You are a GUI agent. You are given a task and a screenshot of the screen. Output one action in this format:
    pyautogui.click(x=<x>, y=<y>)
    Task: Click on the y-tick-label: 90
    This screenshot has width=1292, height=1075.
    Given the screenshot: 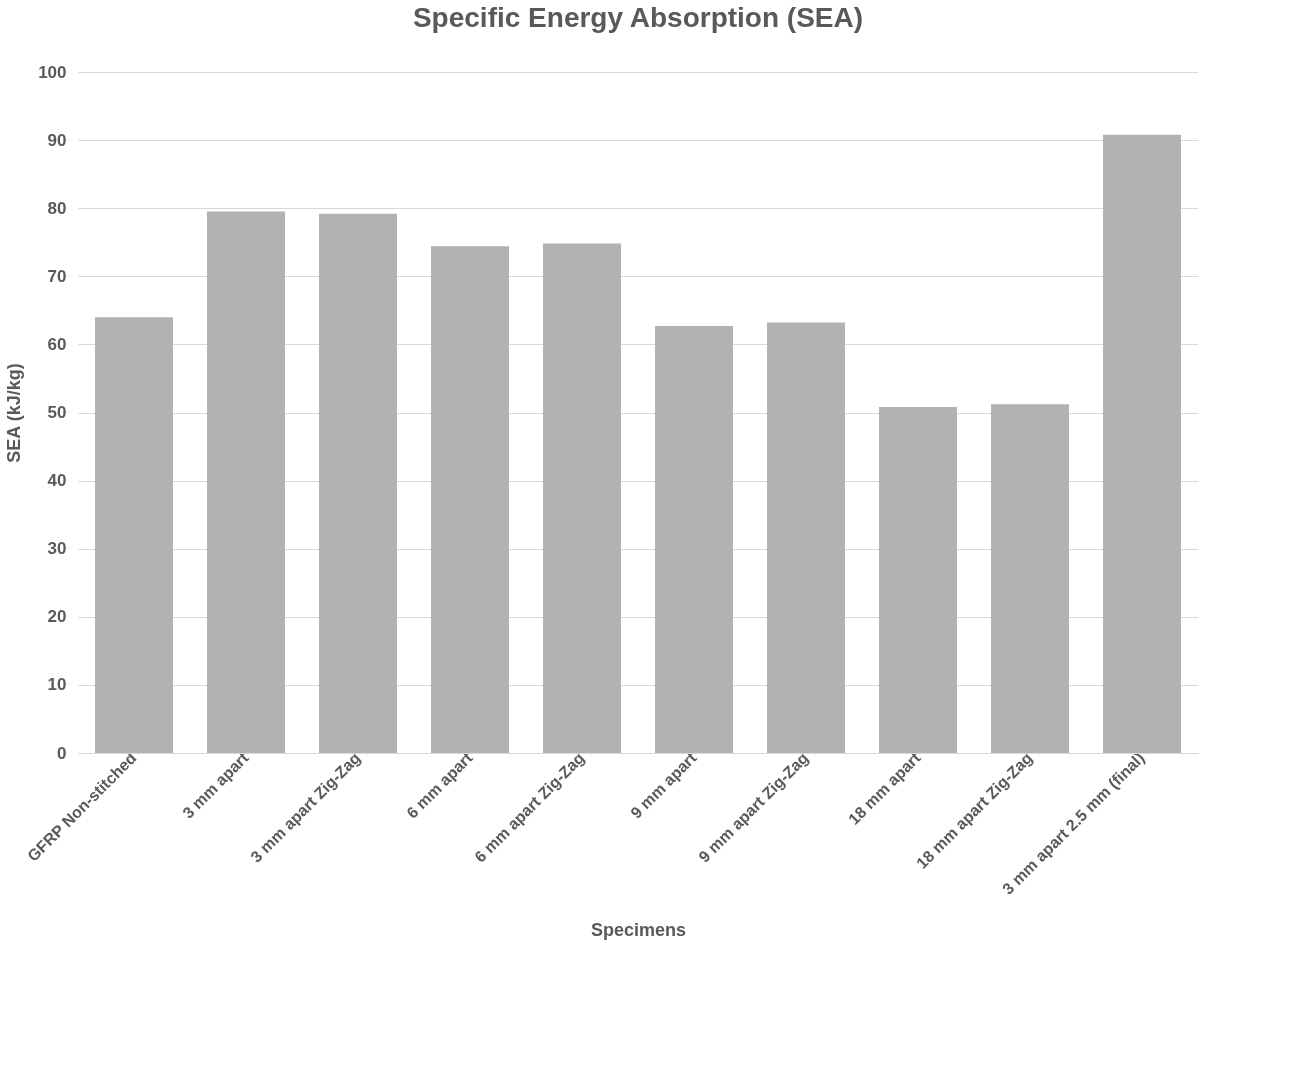 What is the action you would take?
    pyautogui.click(x=57, y=140)
    